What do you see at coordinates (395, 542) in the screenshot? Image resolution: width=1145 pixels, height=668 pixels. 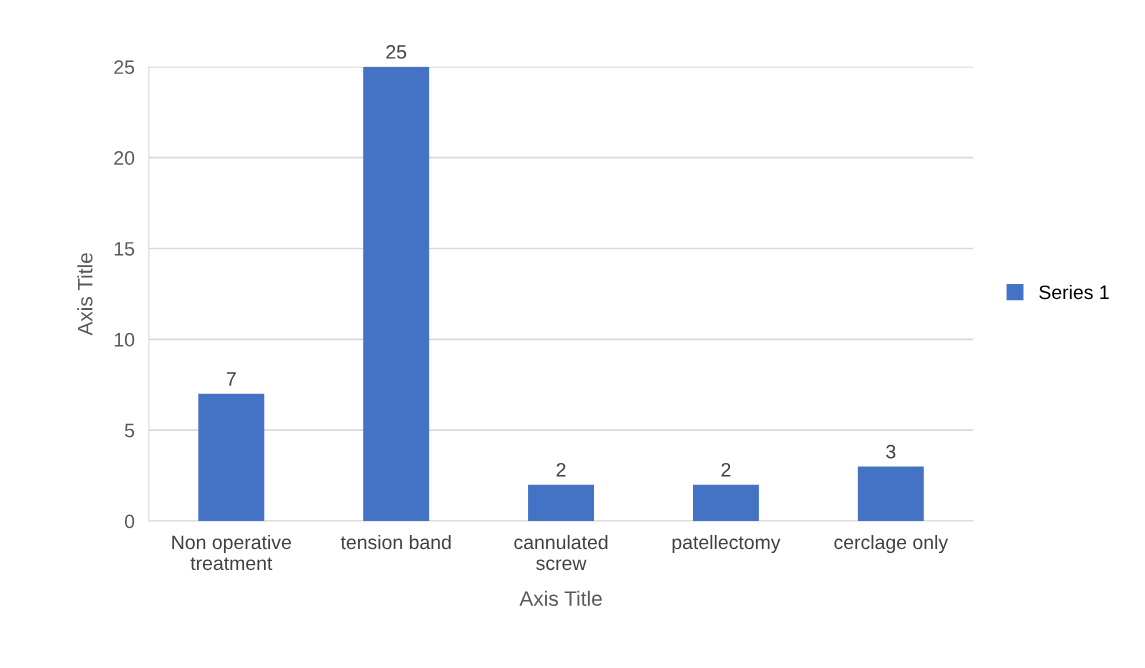 I see `x-tick-label: tension band` at bounding box center [395, 542].